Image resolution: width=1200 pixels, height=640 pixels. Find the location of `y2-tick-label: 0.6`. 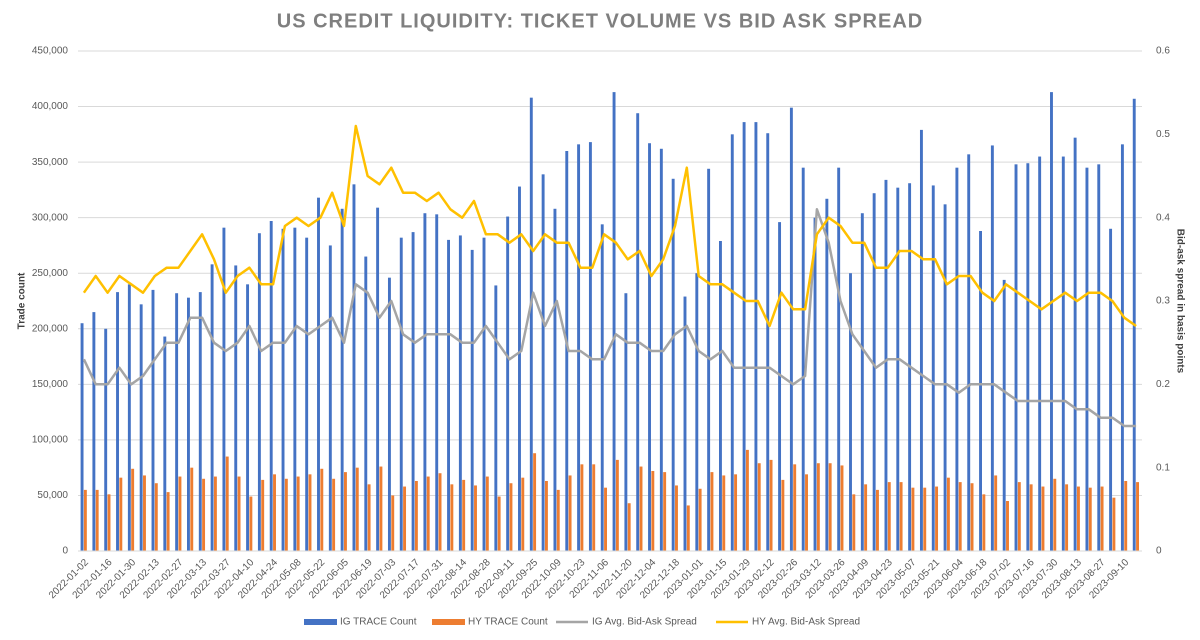

y2-tick-label: 0.6 is located at coordinates (1163, 51).